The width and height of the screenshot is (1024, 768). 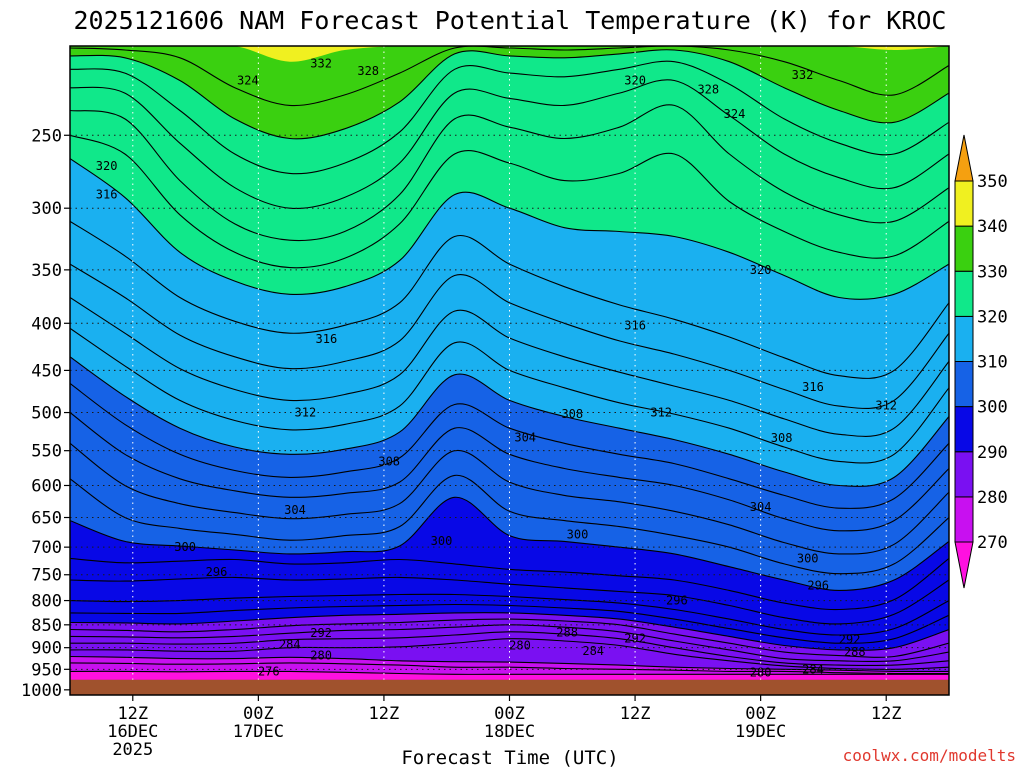 I want to click on colorbar-label-310: 310, so click(x=992, y=363).